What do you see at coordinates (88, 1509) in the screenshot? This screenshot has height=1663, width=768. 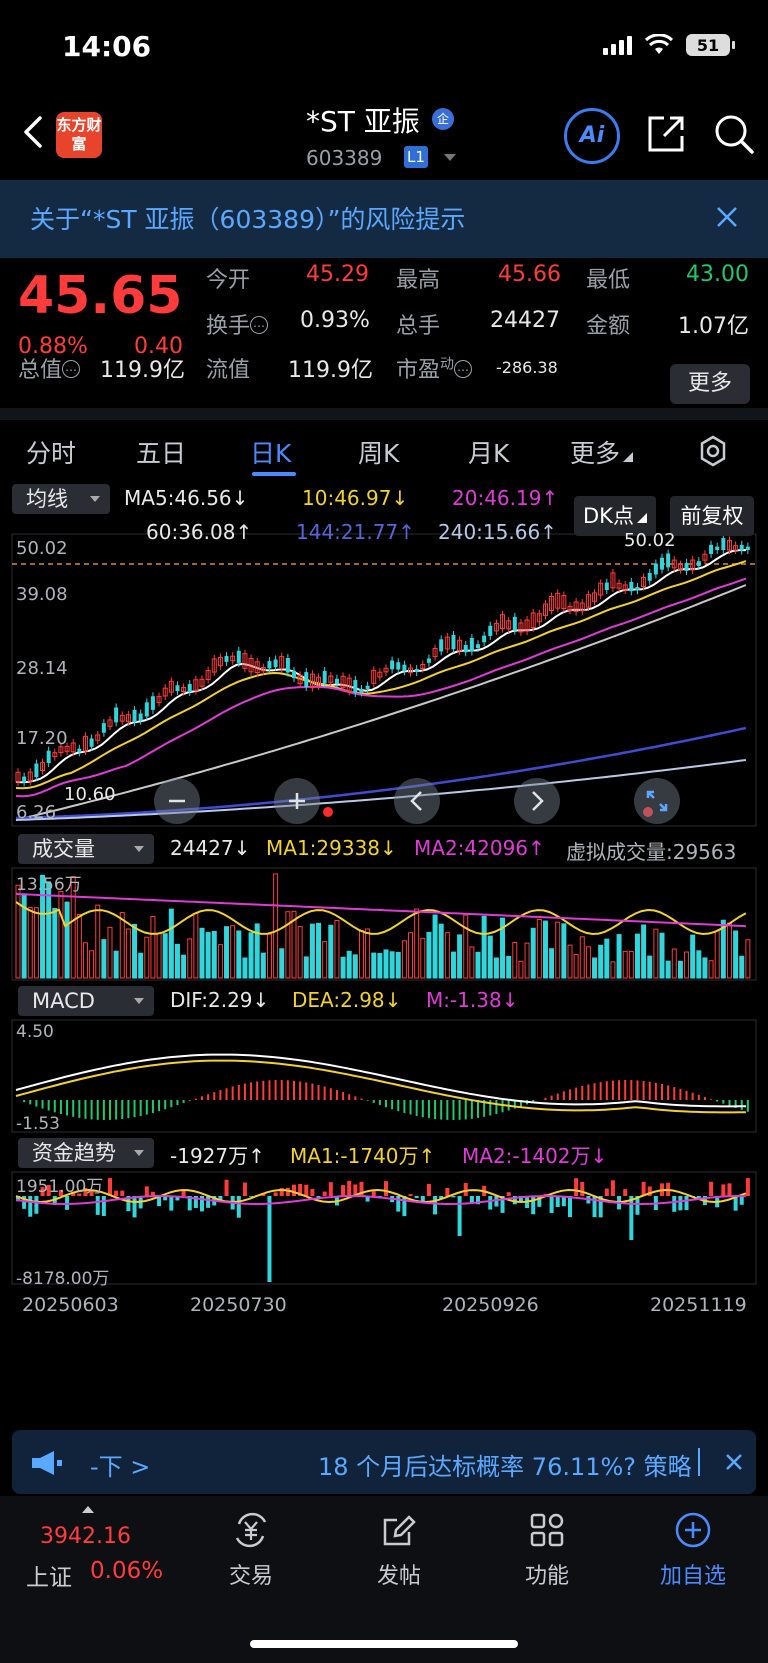 I see `chevron-up-icon` at bounding box center [88, 1509].